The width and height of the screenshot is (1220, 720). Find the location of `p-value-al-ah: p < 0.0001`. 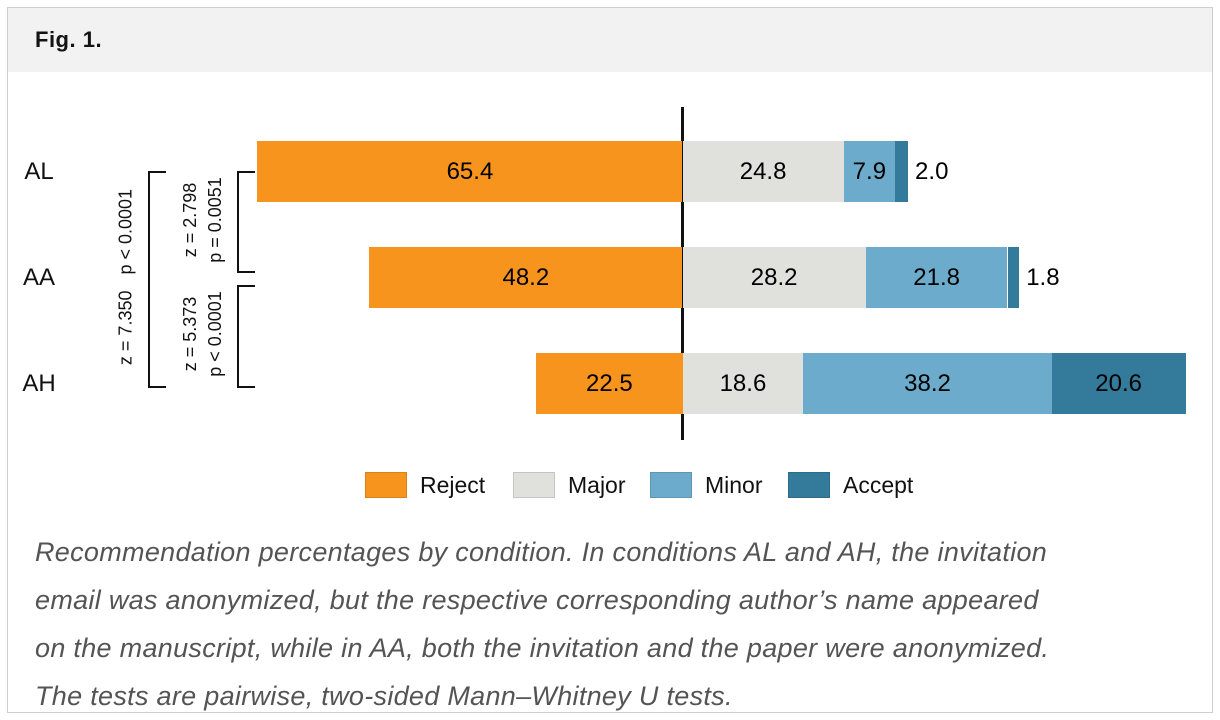

p-value-al-ah: p < 0.0001 is located at coordinates (125, 231).